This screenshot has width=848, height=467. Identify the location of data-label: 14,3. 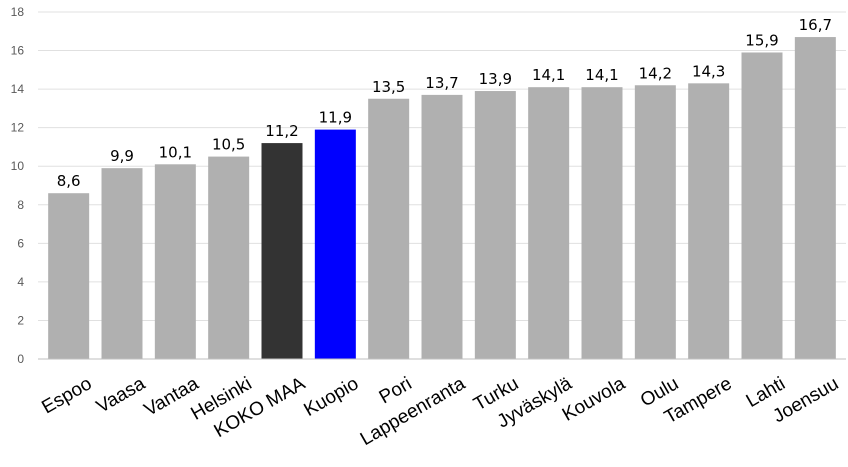
(708, 71).